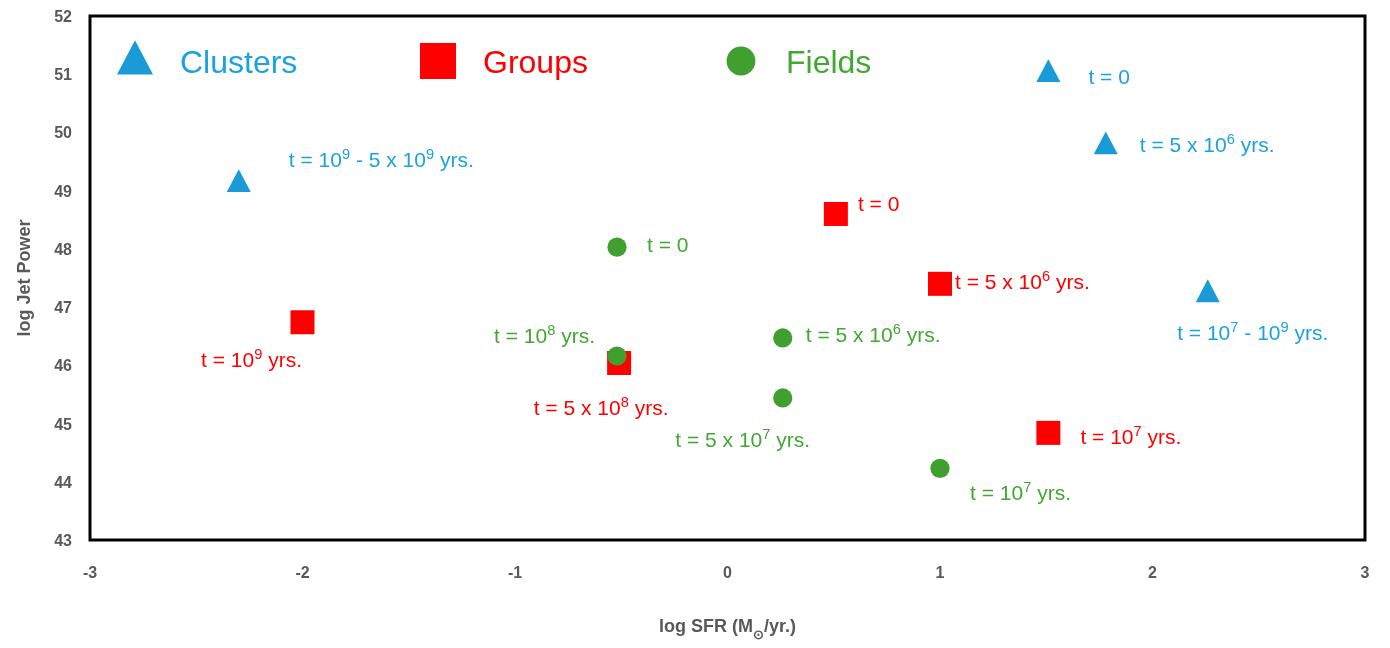  I want to click on annotation: t = 5 x 10$^{7}$ yrs., so click(743, 438).